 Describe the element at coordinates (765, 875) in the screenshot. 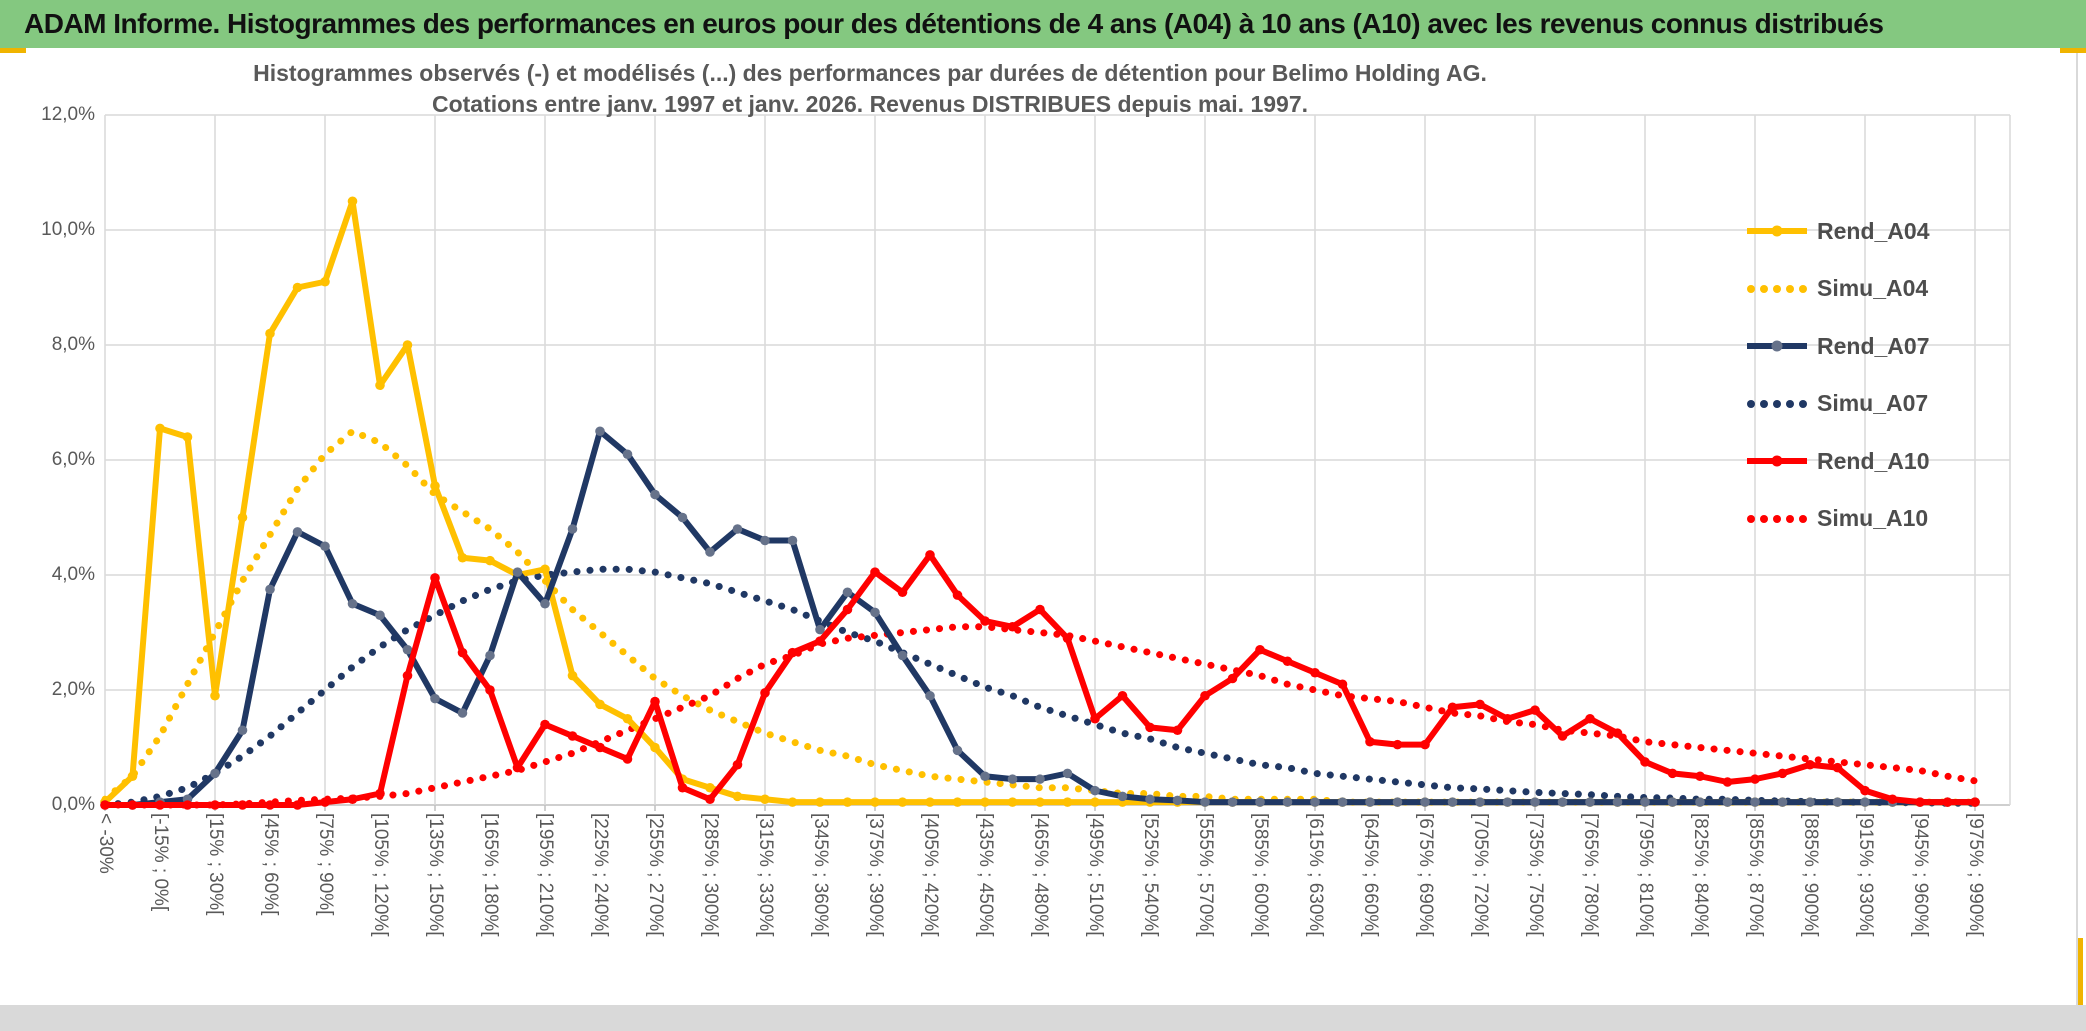

I see `x-axis-label: [315% ; 330%[` at that location.